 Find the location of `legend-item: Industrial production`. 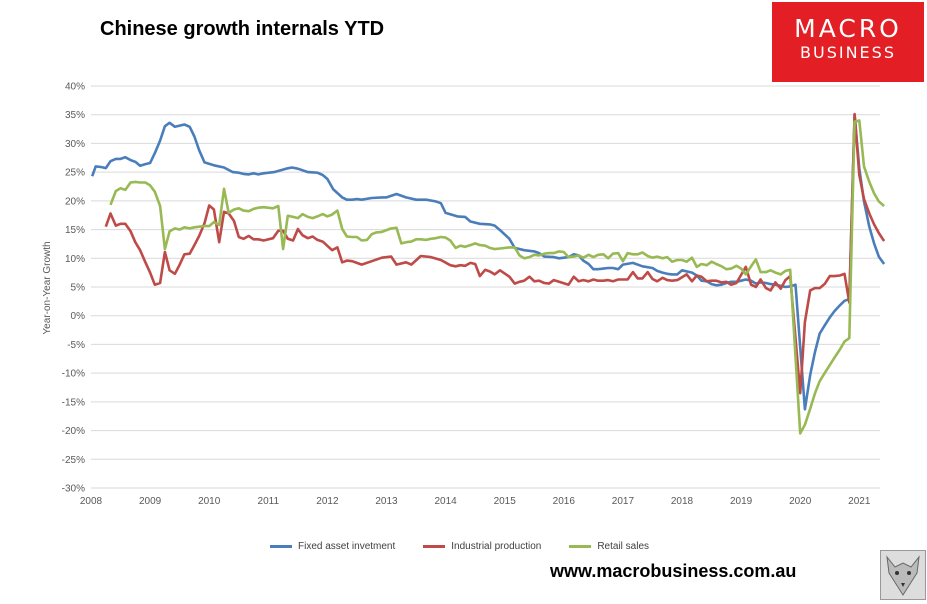

legend-item: Industrial production is located at coordinates (482, 546).